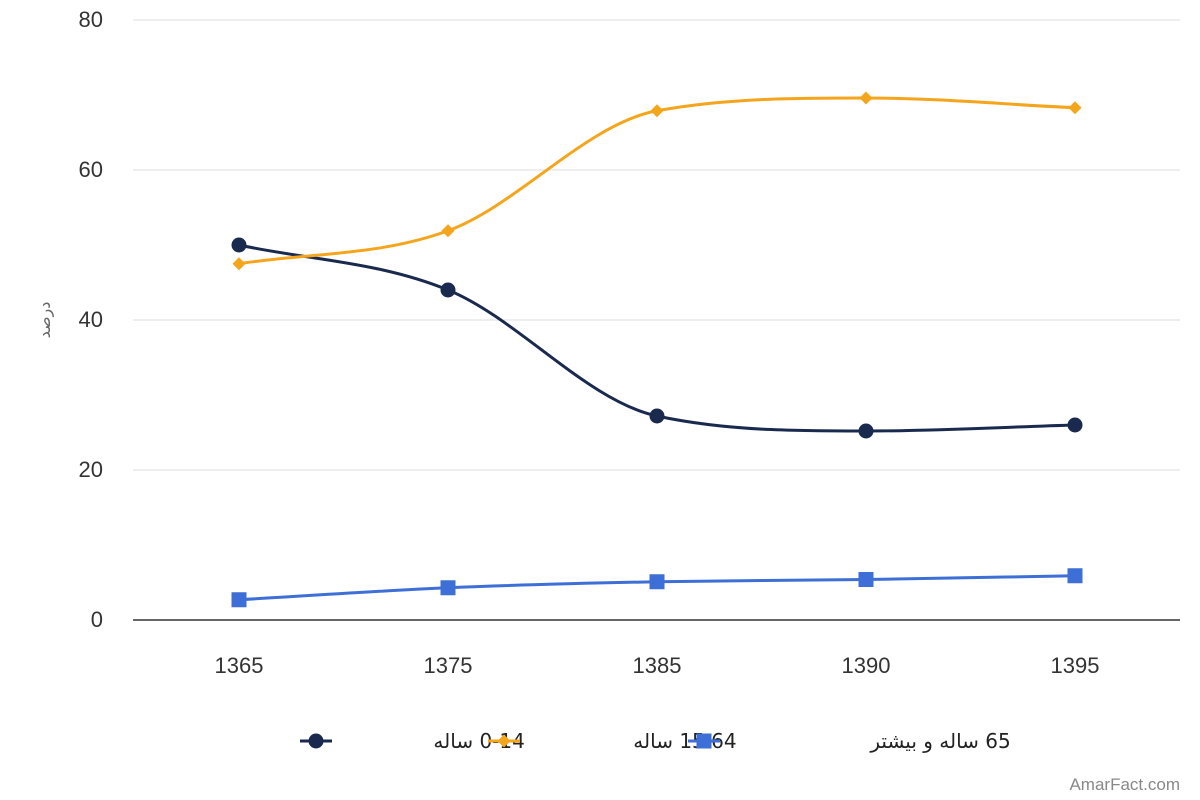  I want to click on legend-label: 15.64 ساله, so click(684, 741).